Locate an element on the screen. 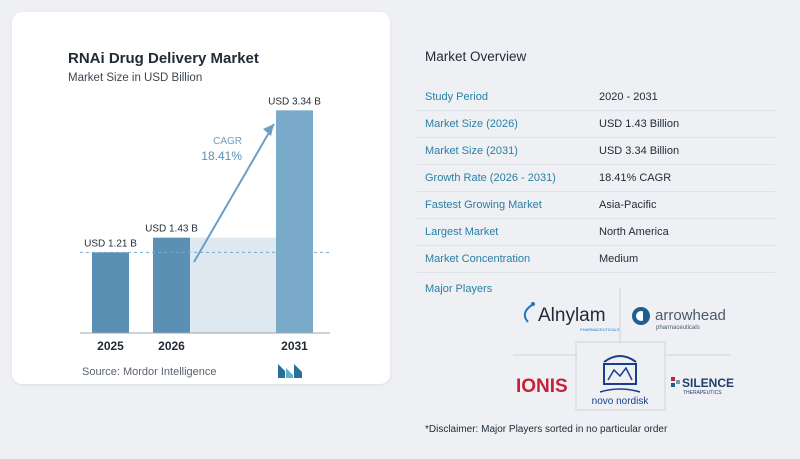 This screenshot has width=800, height=459. chart-title: RNAi Drug Delivery Market is located at coordinates (163, 58).